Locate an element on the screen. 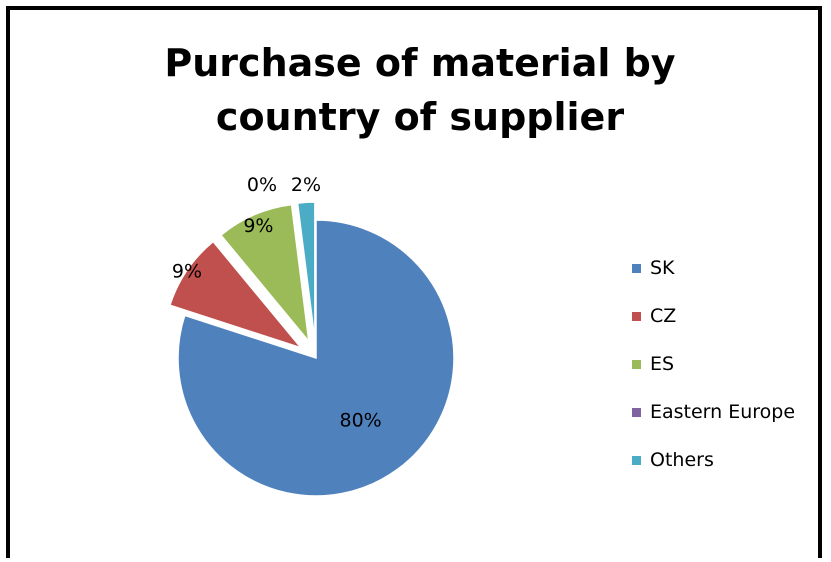 The width and height of the screenshot is (831, 562). data-label-sk: 80% is located at coordinates (360, 420).